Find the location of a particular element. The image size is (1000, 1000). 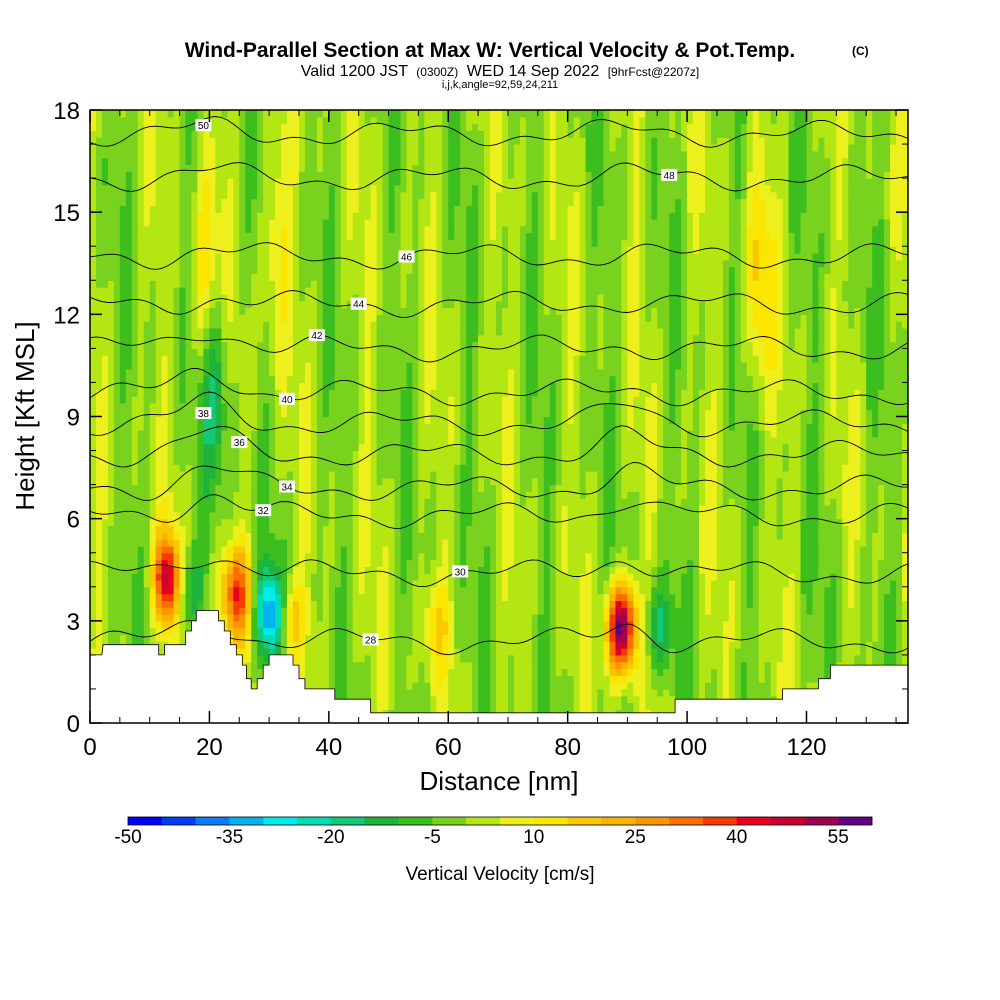

subtitle-zulu: (0300Z) is located at coordinates (437, 72).